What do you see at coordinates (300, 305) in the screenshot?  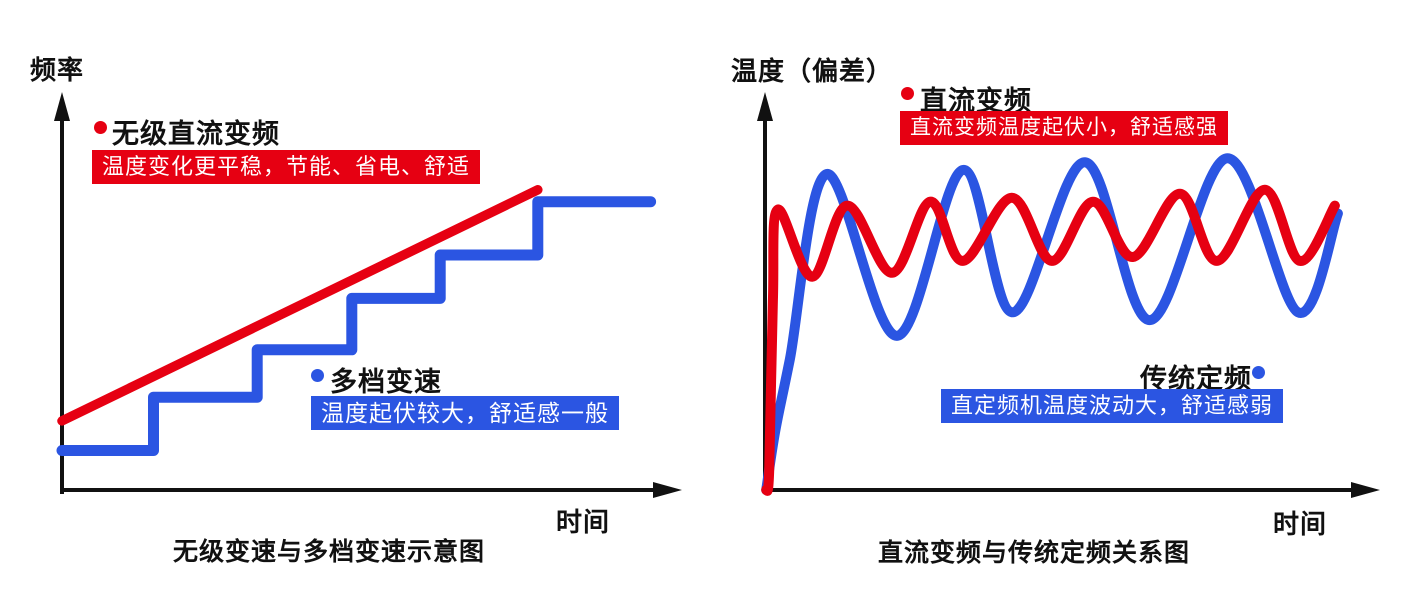 I see `stepless-inverter-line` at bounding box center [300, 305].